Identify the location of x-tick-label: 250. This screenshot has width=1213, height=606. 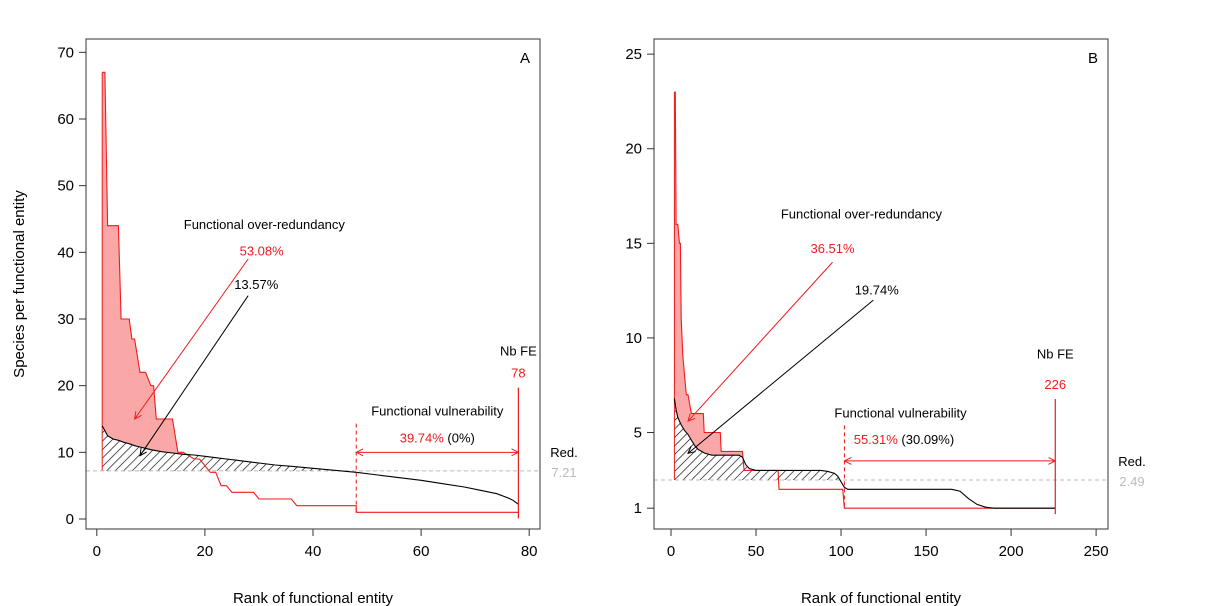
(1096, 551).